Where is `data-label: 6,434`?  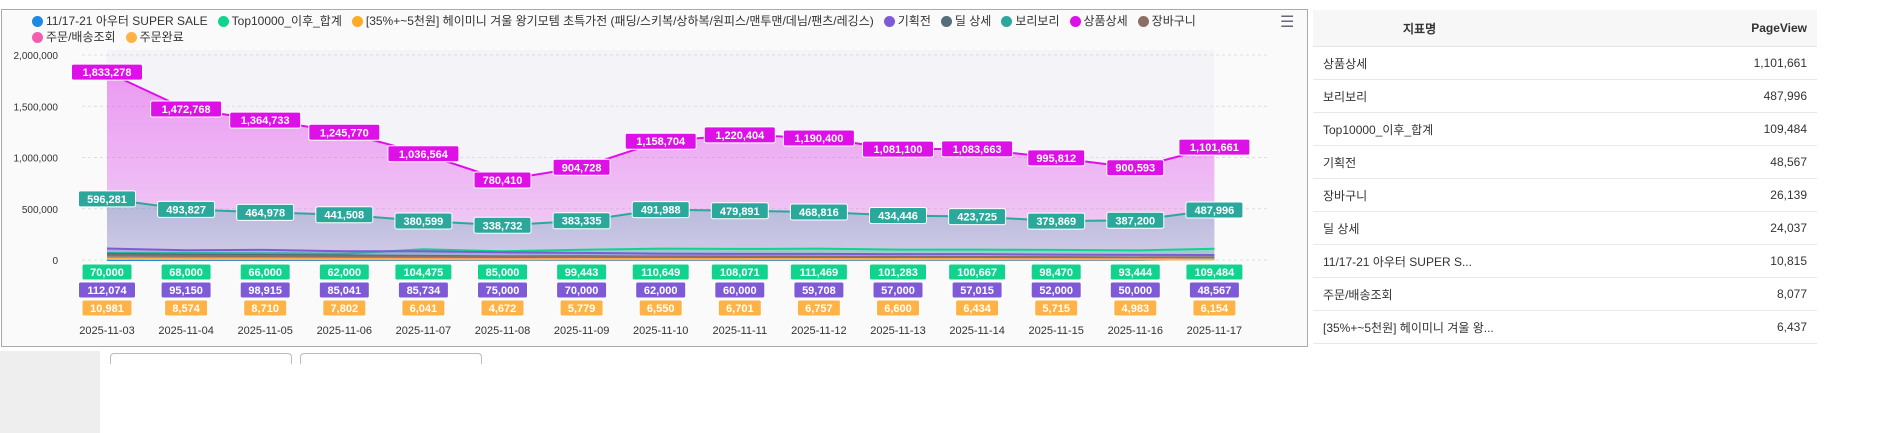 data-label: 6,434 is located at coordinates (977, 309).